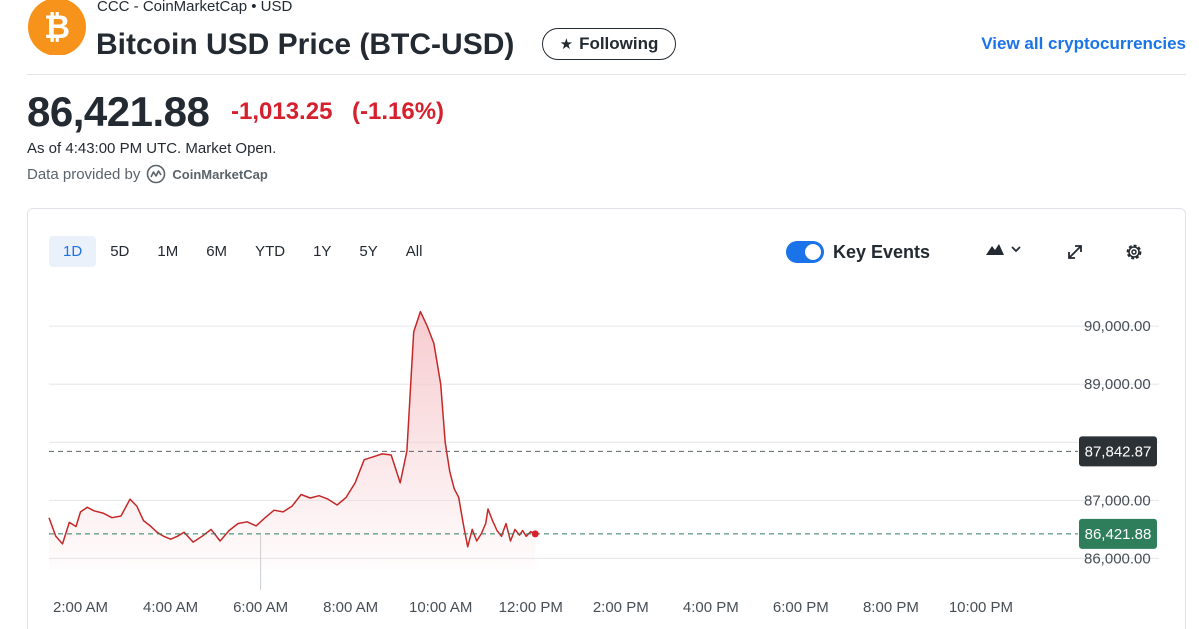  Describe the element at coordinates (531, 607) in the screenshot. I see `x-tick-label: 12:00 PM` at that location.